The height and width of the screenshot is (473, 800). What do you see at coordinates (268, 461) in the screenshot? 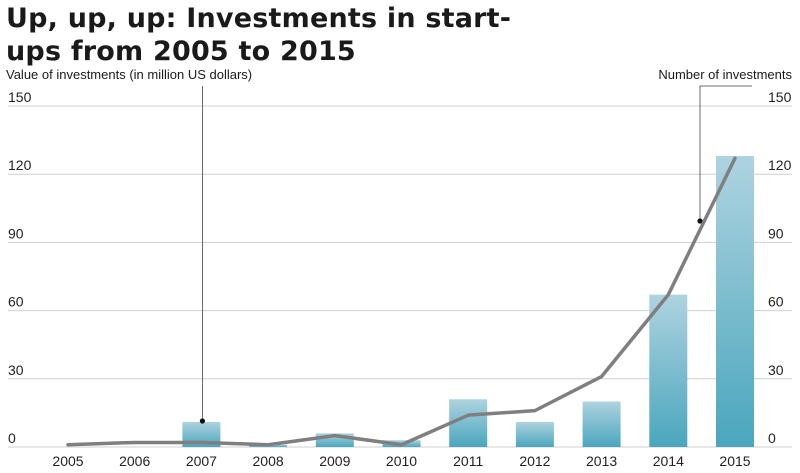
I see `x-tick-label: 2008` at bounding box center [268, 461].